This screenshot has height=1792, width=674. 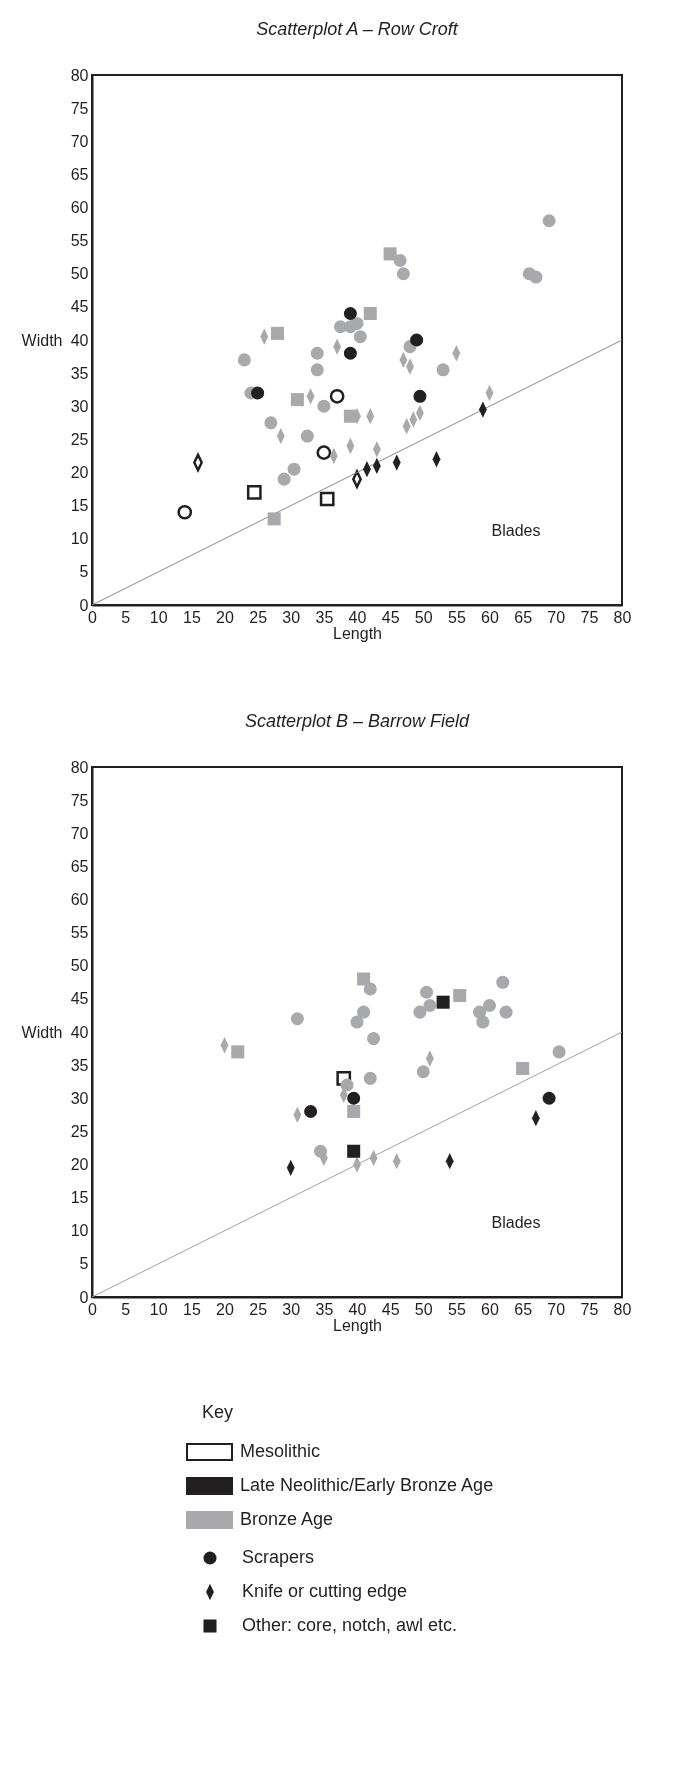 I want to click on y-tick-label: 30, so click(x=79, y=1098).